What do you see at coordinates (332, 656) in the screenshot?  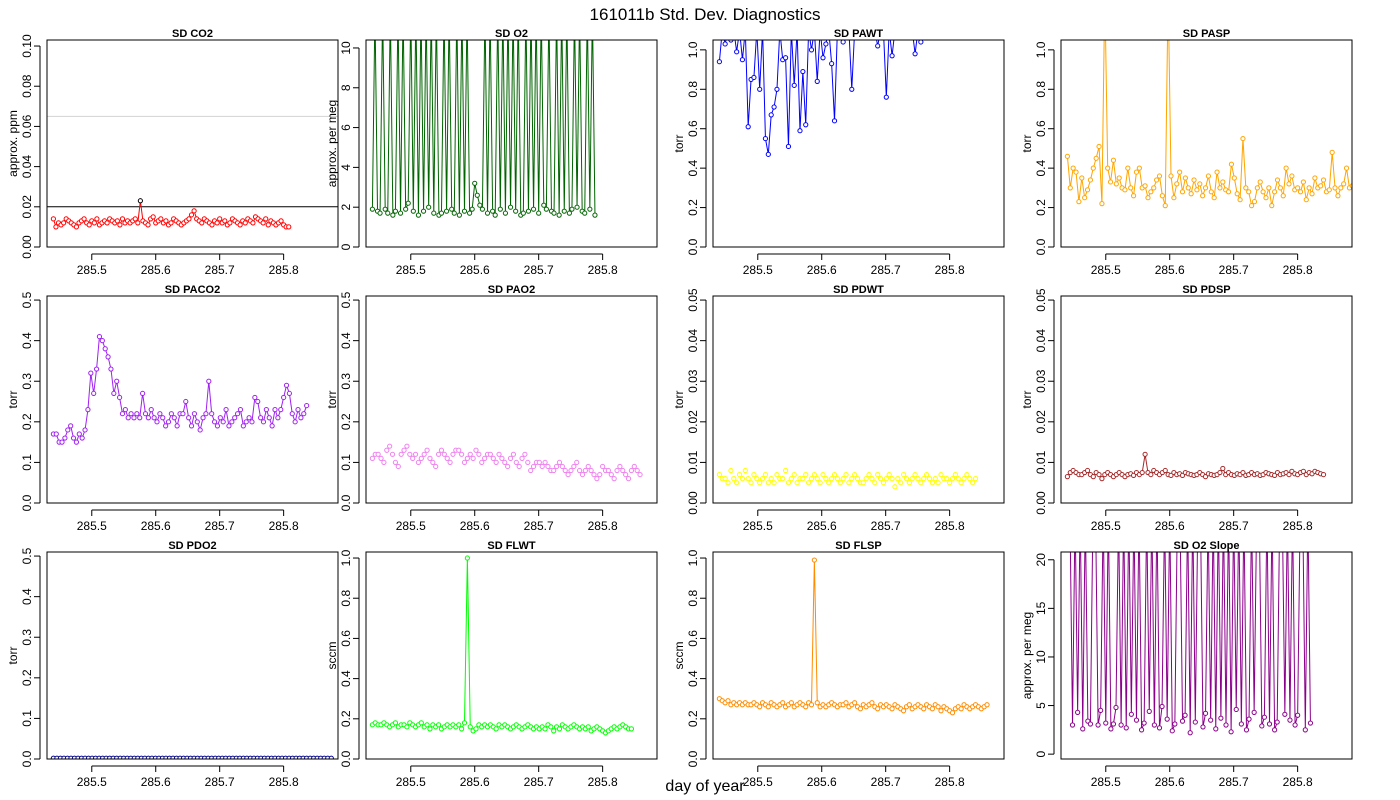 I see `y-axis-label: sccm` at bounding box center [332, 656].